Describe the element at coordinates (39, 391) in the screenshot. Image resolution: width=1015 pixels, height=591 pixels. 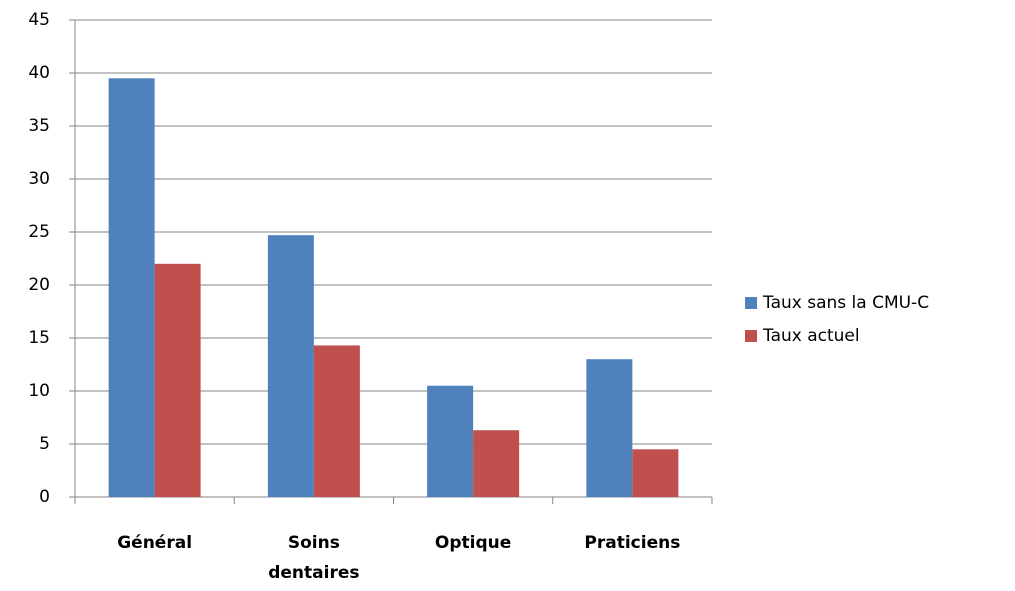
I see `y-tick-label: 10` at that location.